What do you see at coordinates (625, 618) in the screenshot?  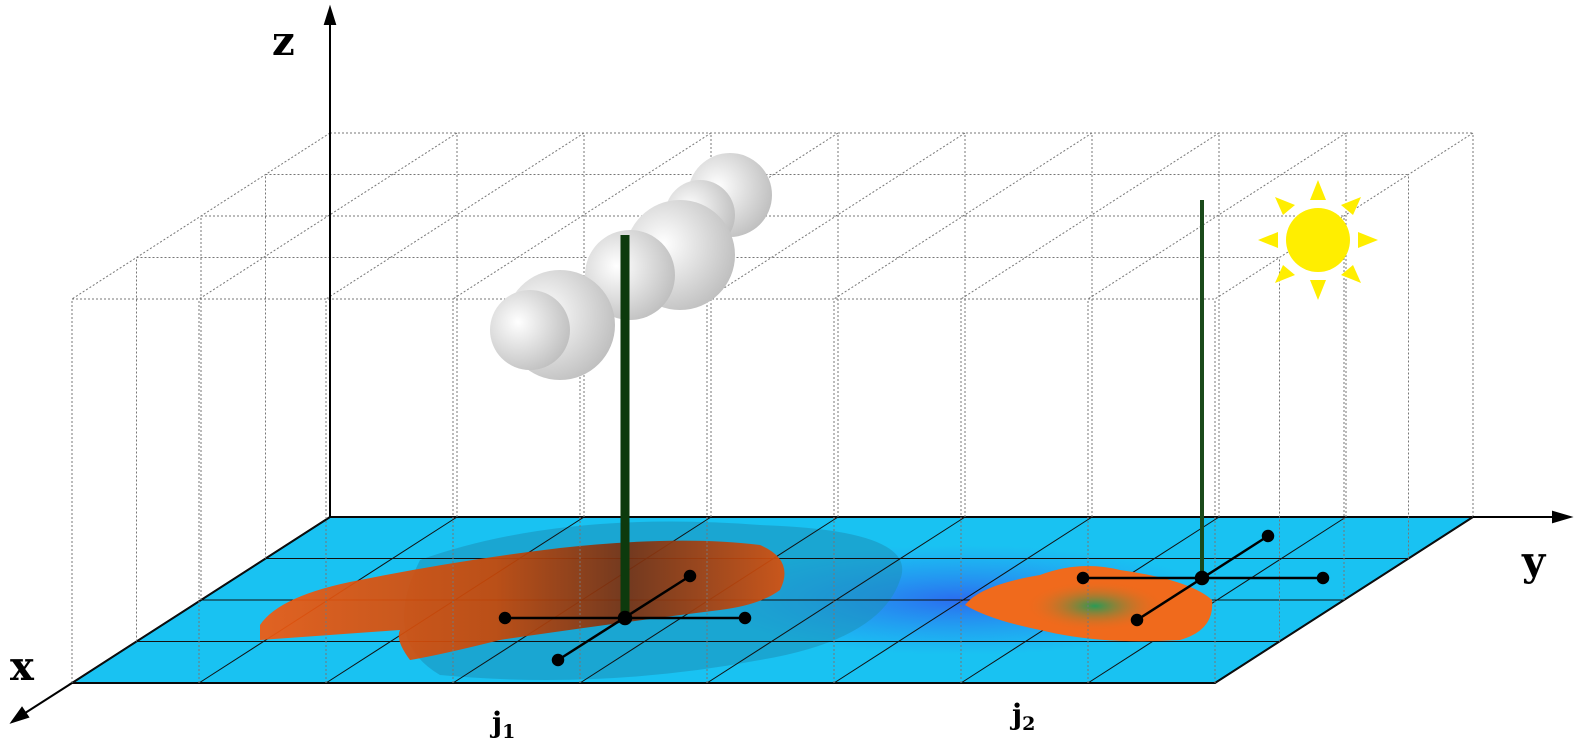 I see `station-1-cross` at bounding box center [625, 618].